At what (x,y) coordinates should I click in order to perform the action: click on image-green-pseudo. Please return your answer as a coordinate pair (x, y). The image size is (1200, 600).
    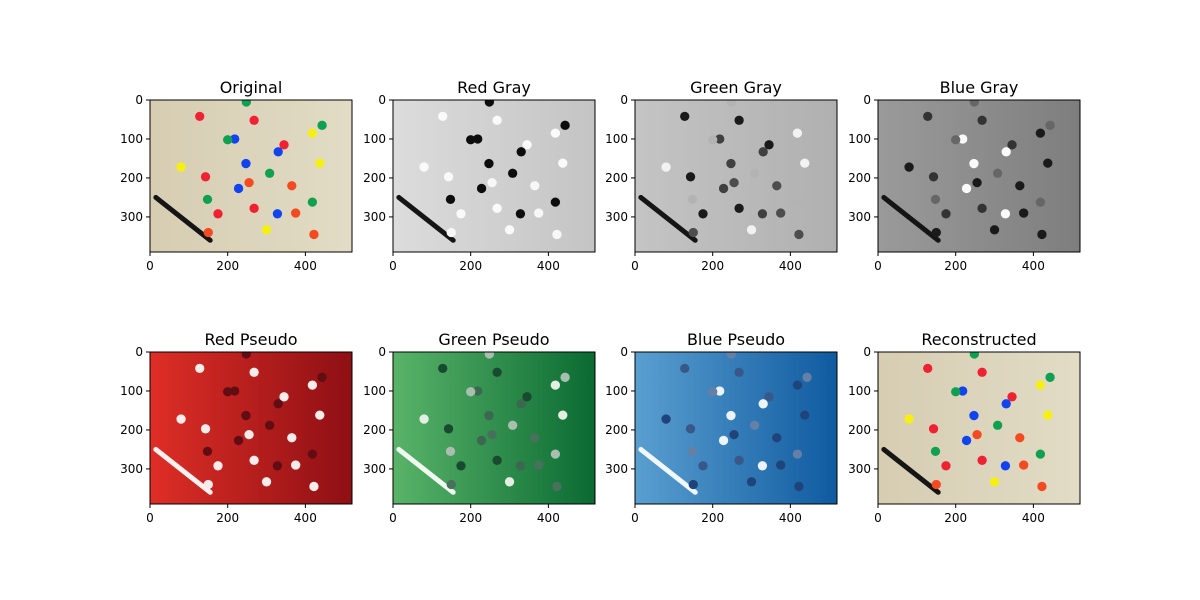
    Looking at the image, I should click on (494, 428).